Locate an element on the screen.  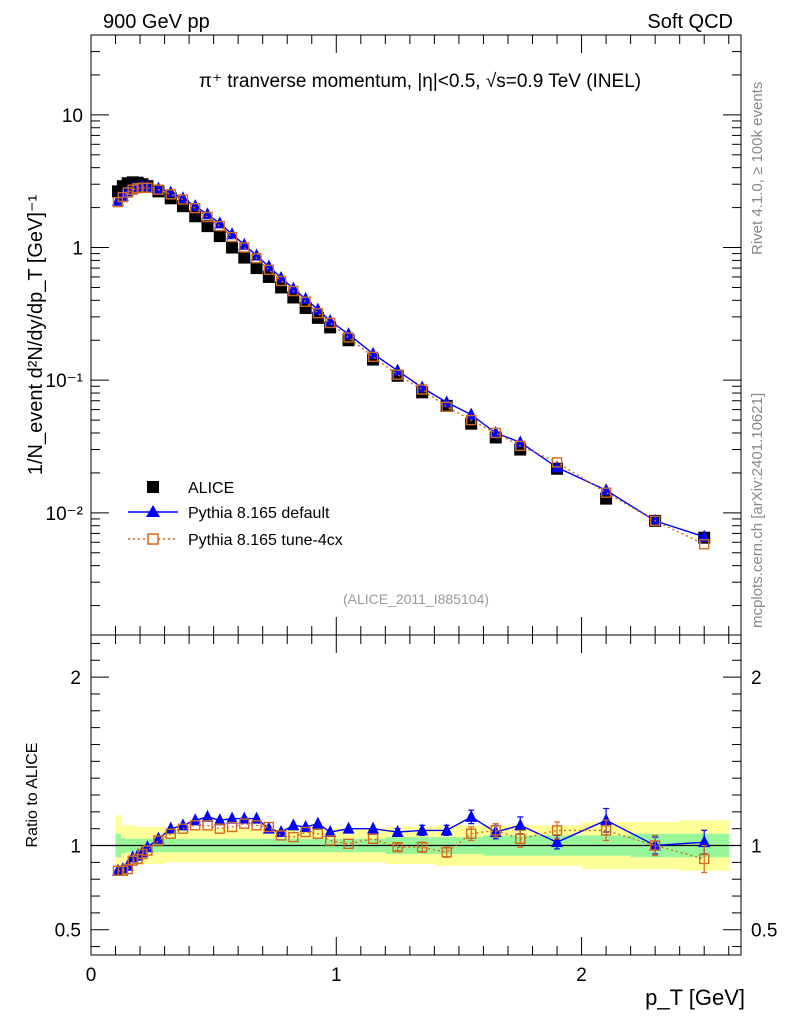
main-y-tick-label: 10⁻² is located at coordinates (65, 514).